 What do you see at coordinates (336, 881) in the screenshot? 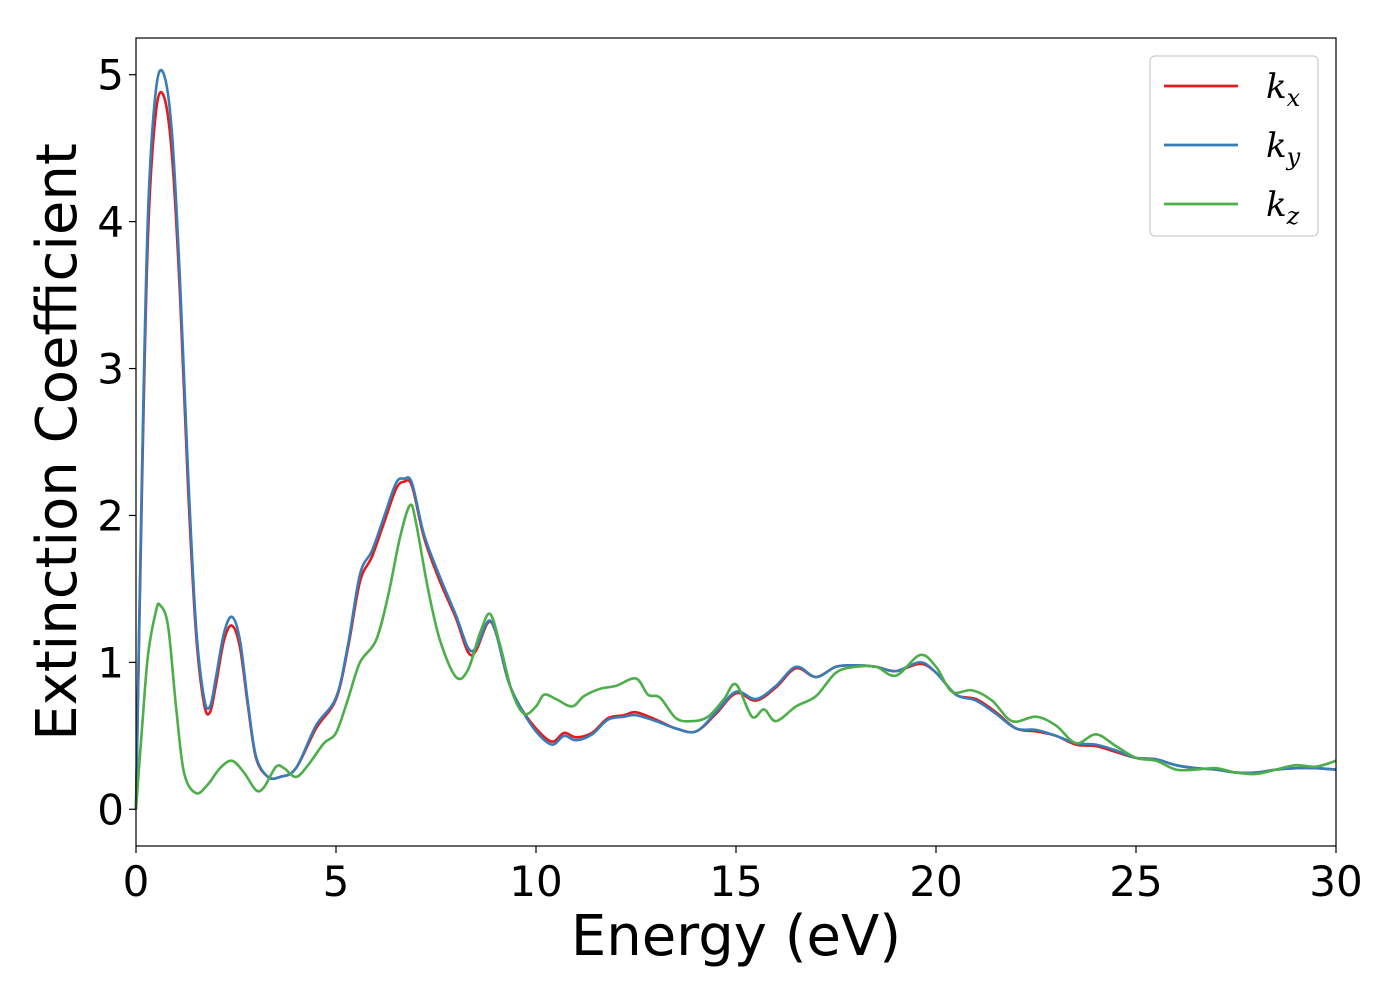
I see `x-tick-label: 5` at bounding box center [336, 881].